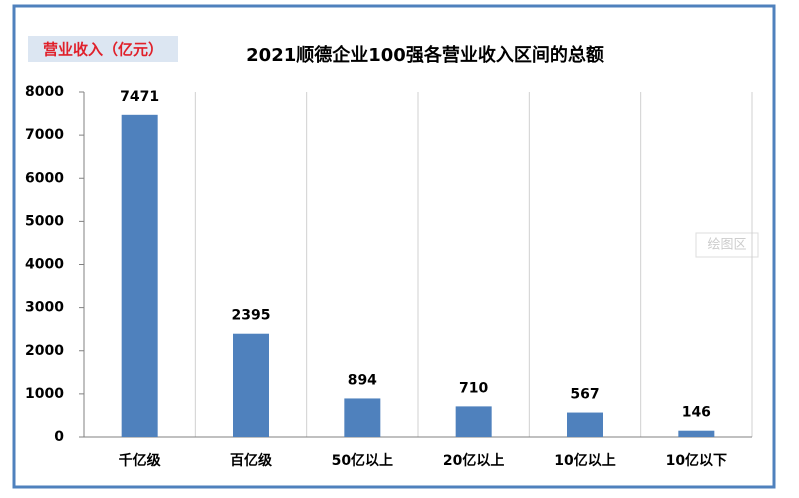  I want to click on y-tick-label: 3000, so click(44, 308).